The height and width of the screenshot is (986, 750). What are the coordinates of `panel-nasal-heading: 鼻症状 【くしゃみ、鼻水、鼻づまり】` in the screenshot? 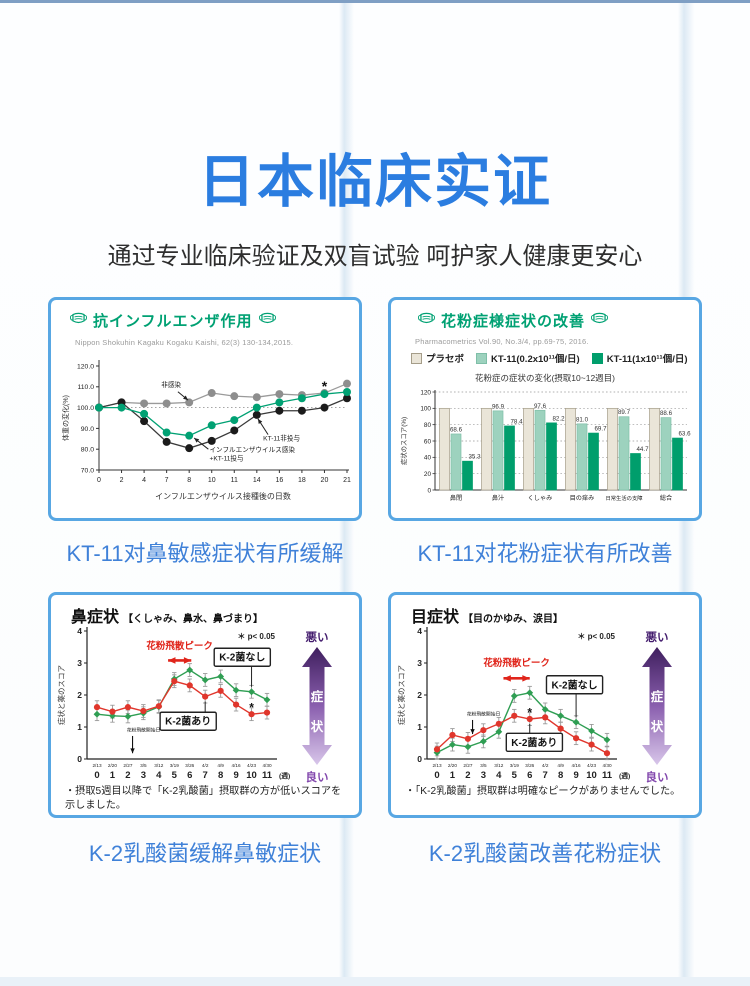 It's located at (167, 615).